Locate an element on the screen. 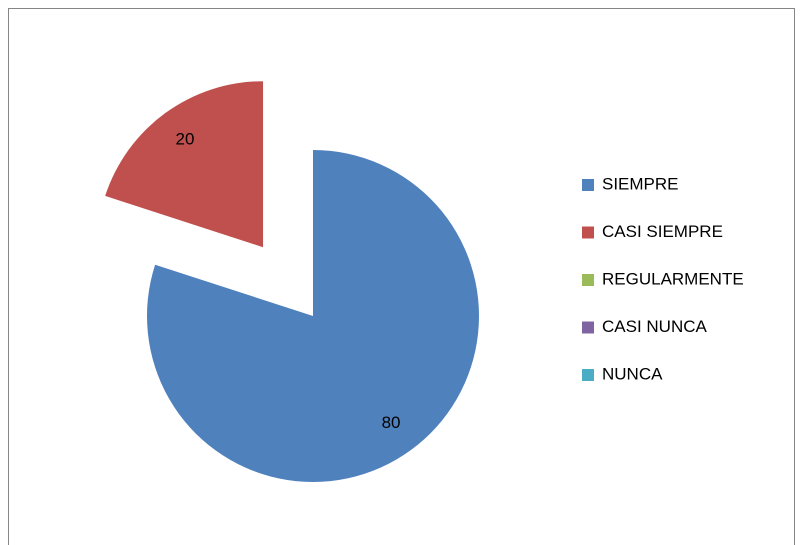 Image resolution: width=803 pixels, height=545 pixels. data-label: 20 is located at coordinates (185, 138).